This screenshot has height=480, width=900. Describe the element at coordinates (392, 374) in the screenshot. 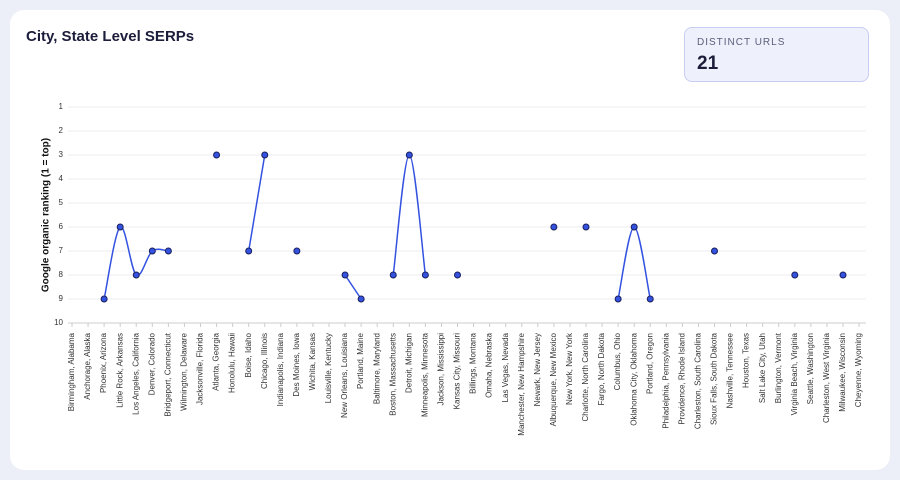

I see `x-tick-label: Boston, Massachusetts` at that location.